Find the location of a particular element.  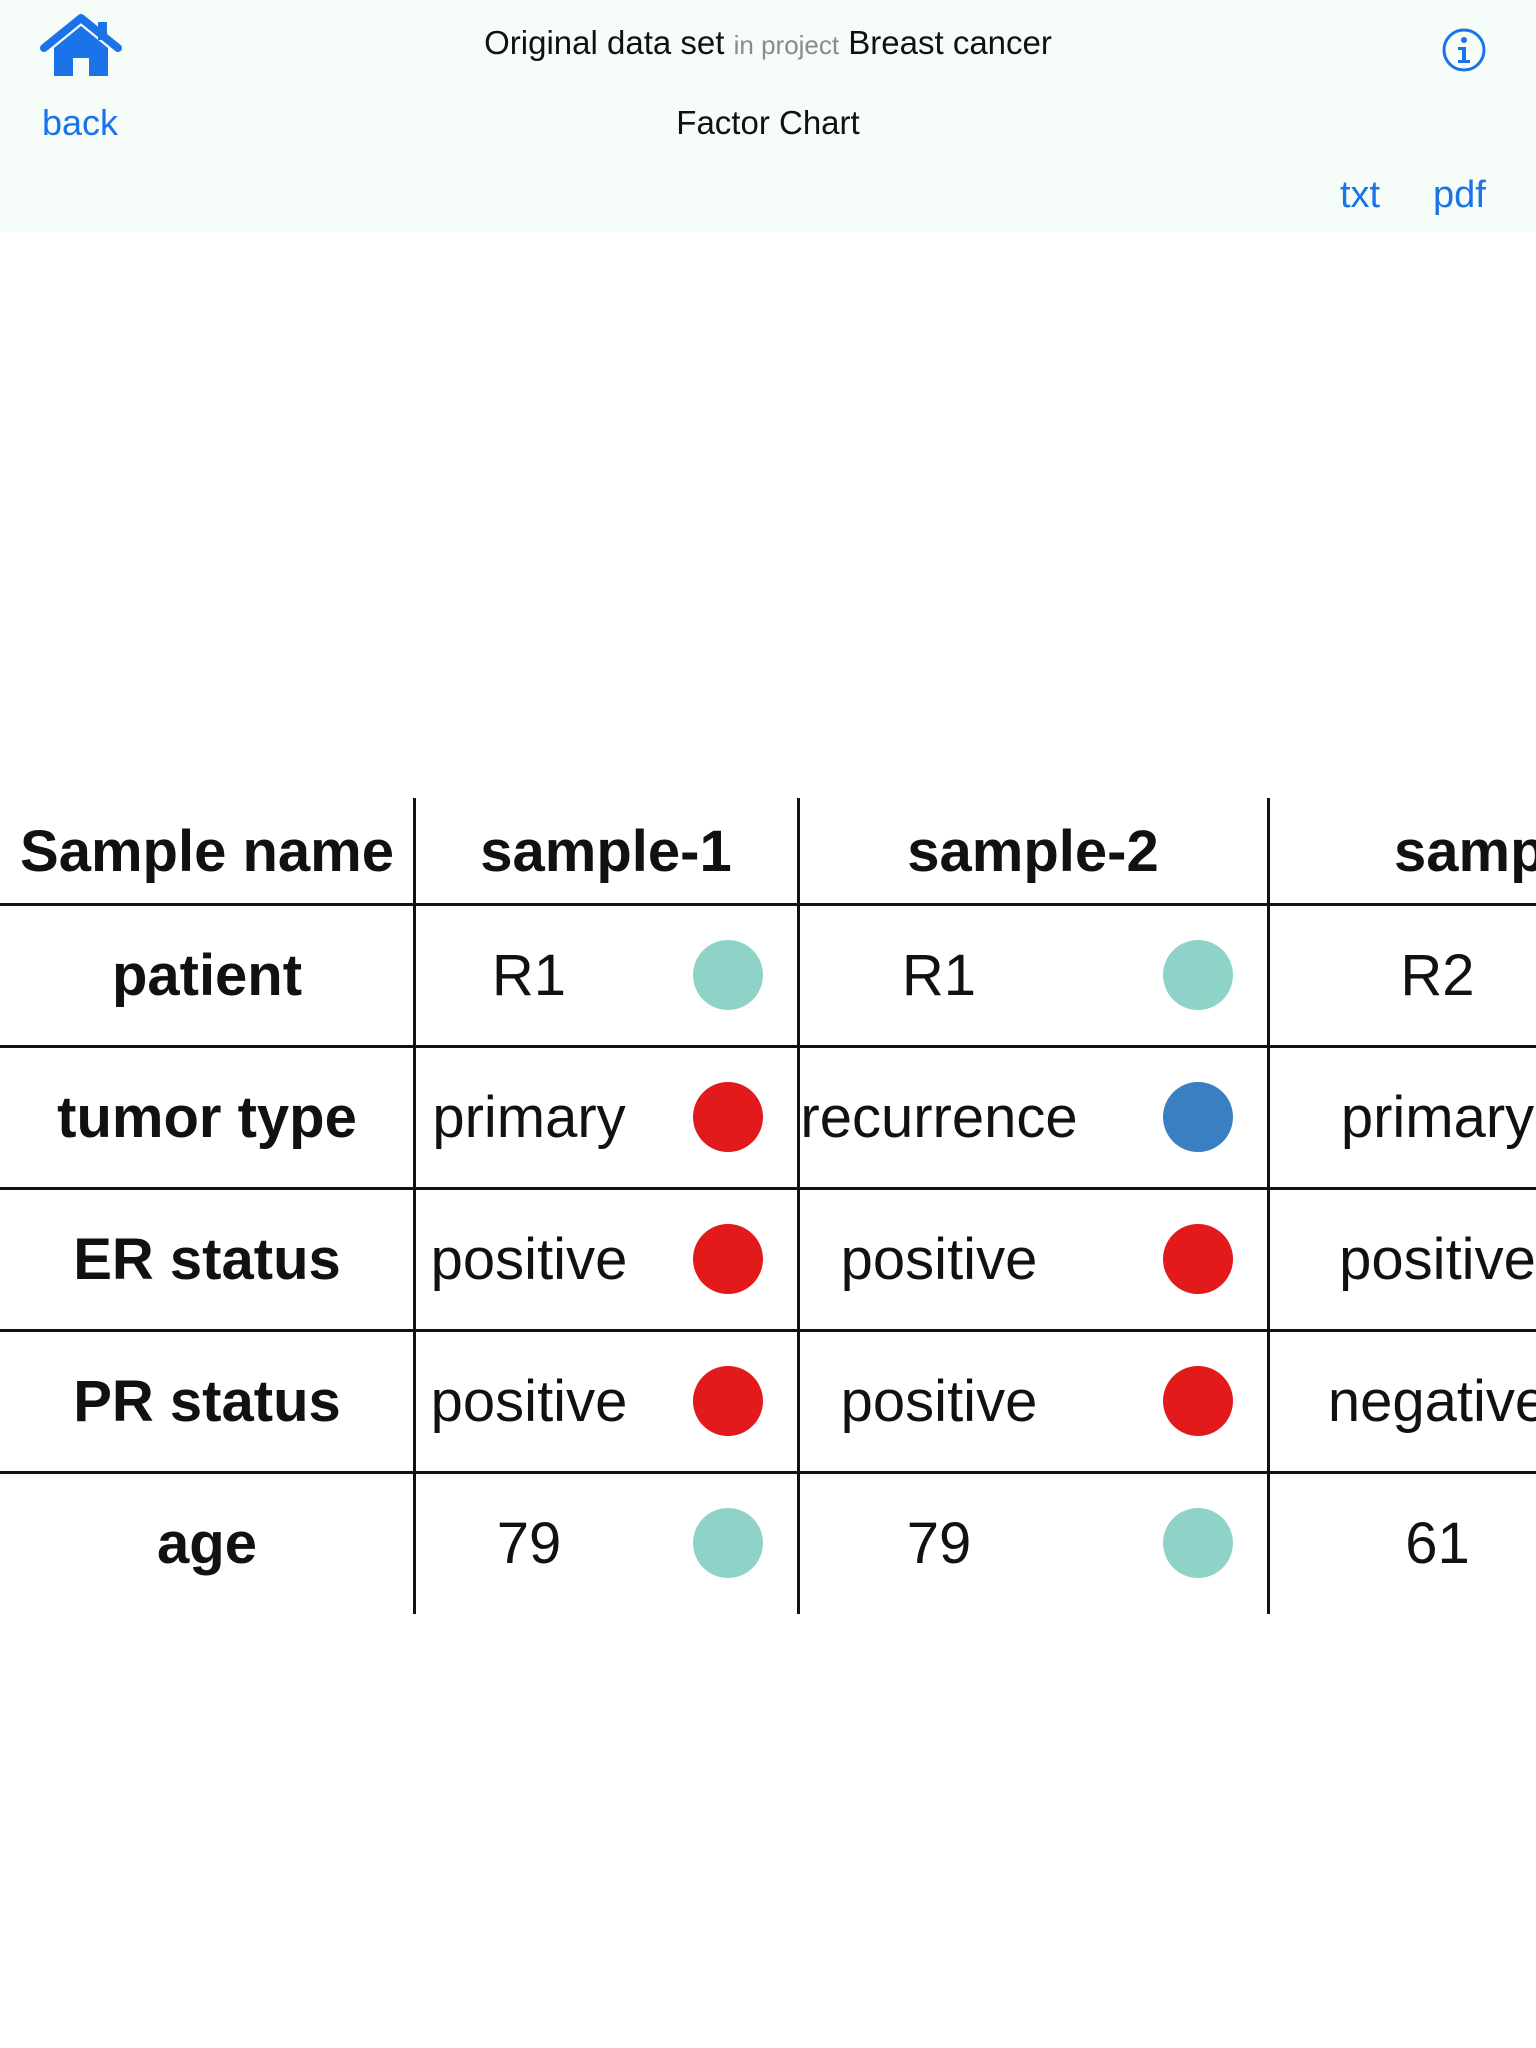

info-button is located at coordinates (1464, 50).